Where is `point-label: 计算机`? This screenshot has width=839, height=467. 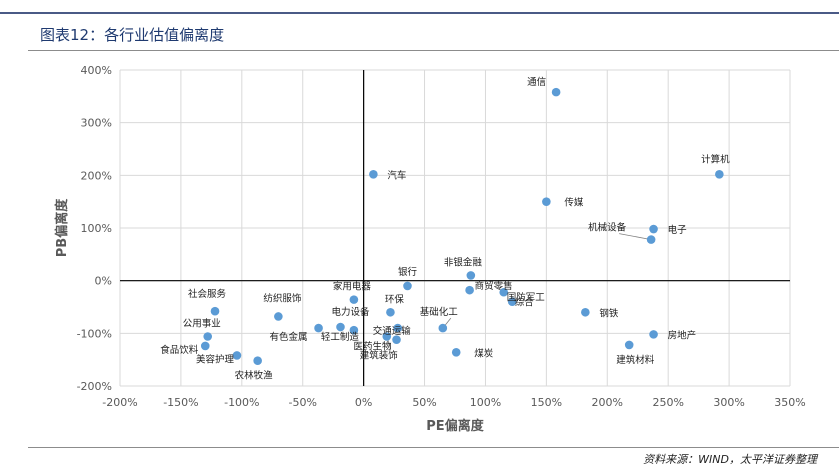 point-label: 计算机 is located at coordinates (715, 159).